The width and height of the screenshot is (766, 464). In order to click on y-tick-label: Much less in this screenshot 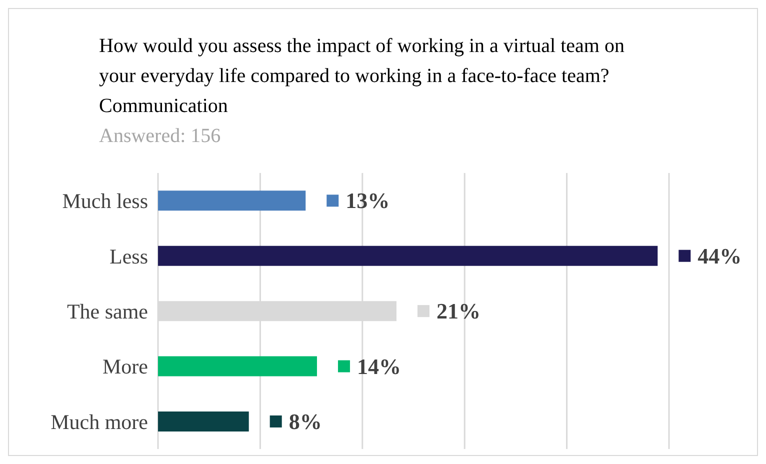, I will do `click(105, 201)`.